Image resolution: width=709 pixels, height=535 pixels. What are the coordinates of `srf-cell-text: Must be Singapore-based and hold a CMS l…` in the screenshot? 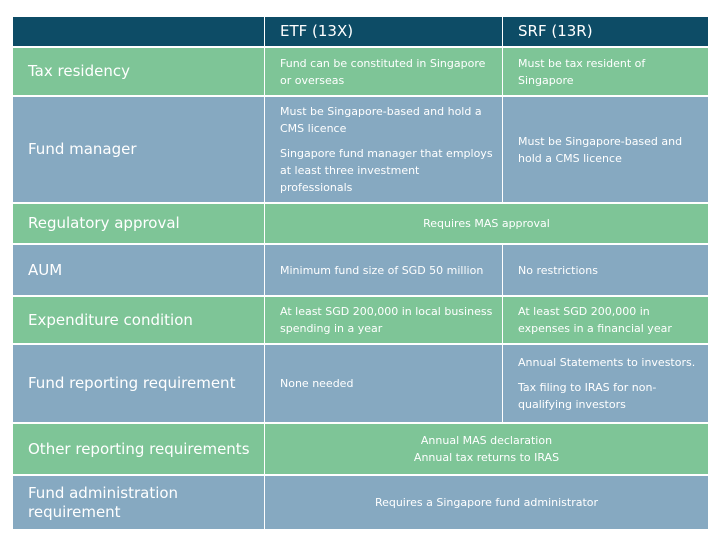 It's located at (600, 149).